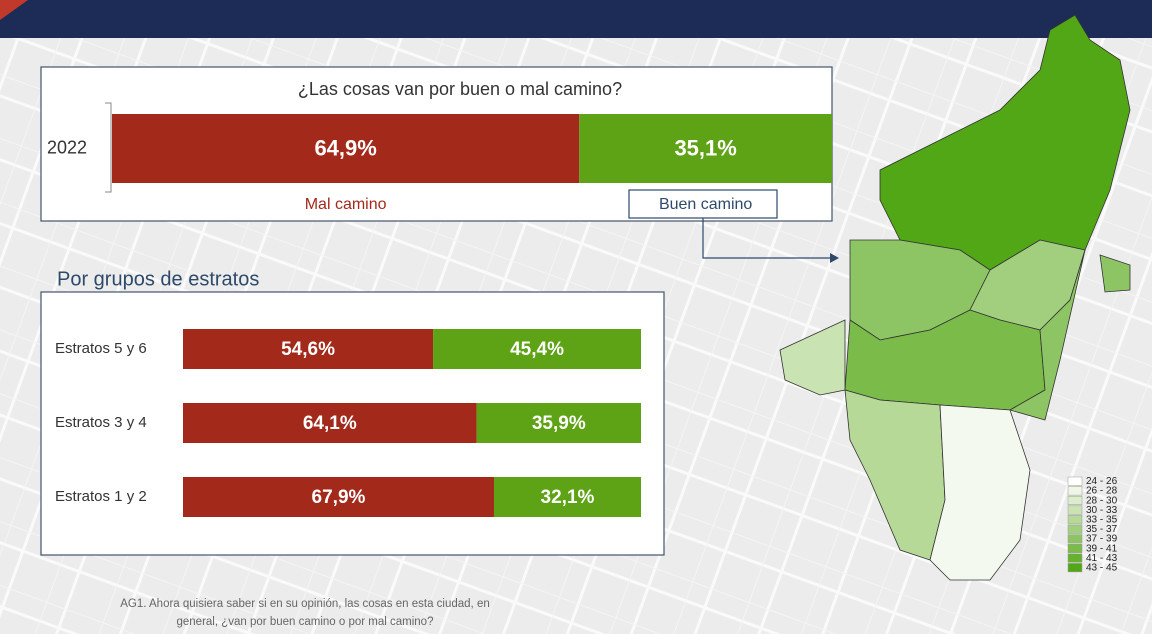 Image resolution: width=1152 pixels, height=634 pixels. Describe the element at coordinates (101, 496) in the screenshot. I see `category-label: Estratos 1 y 2` at that location.